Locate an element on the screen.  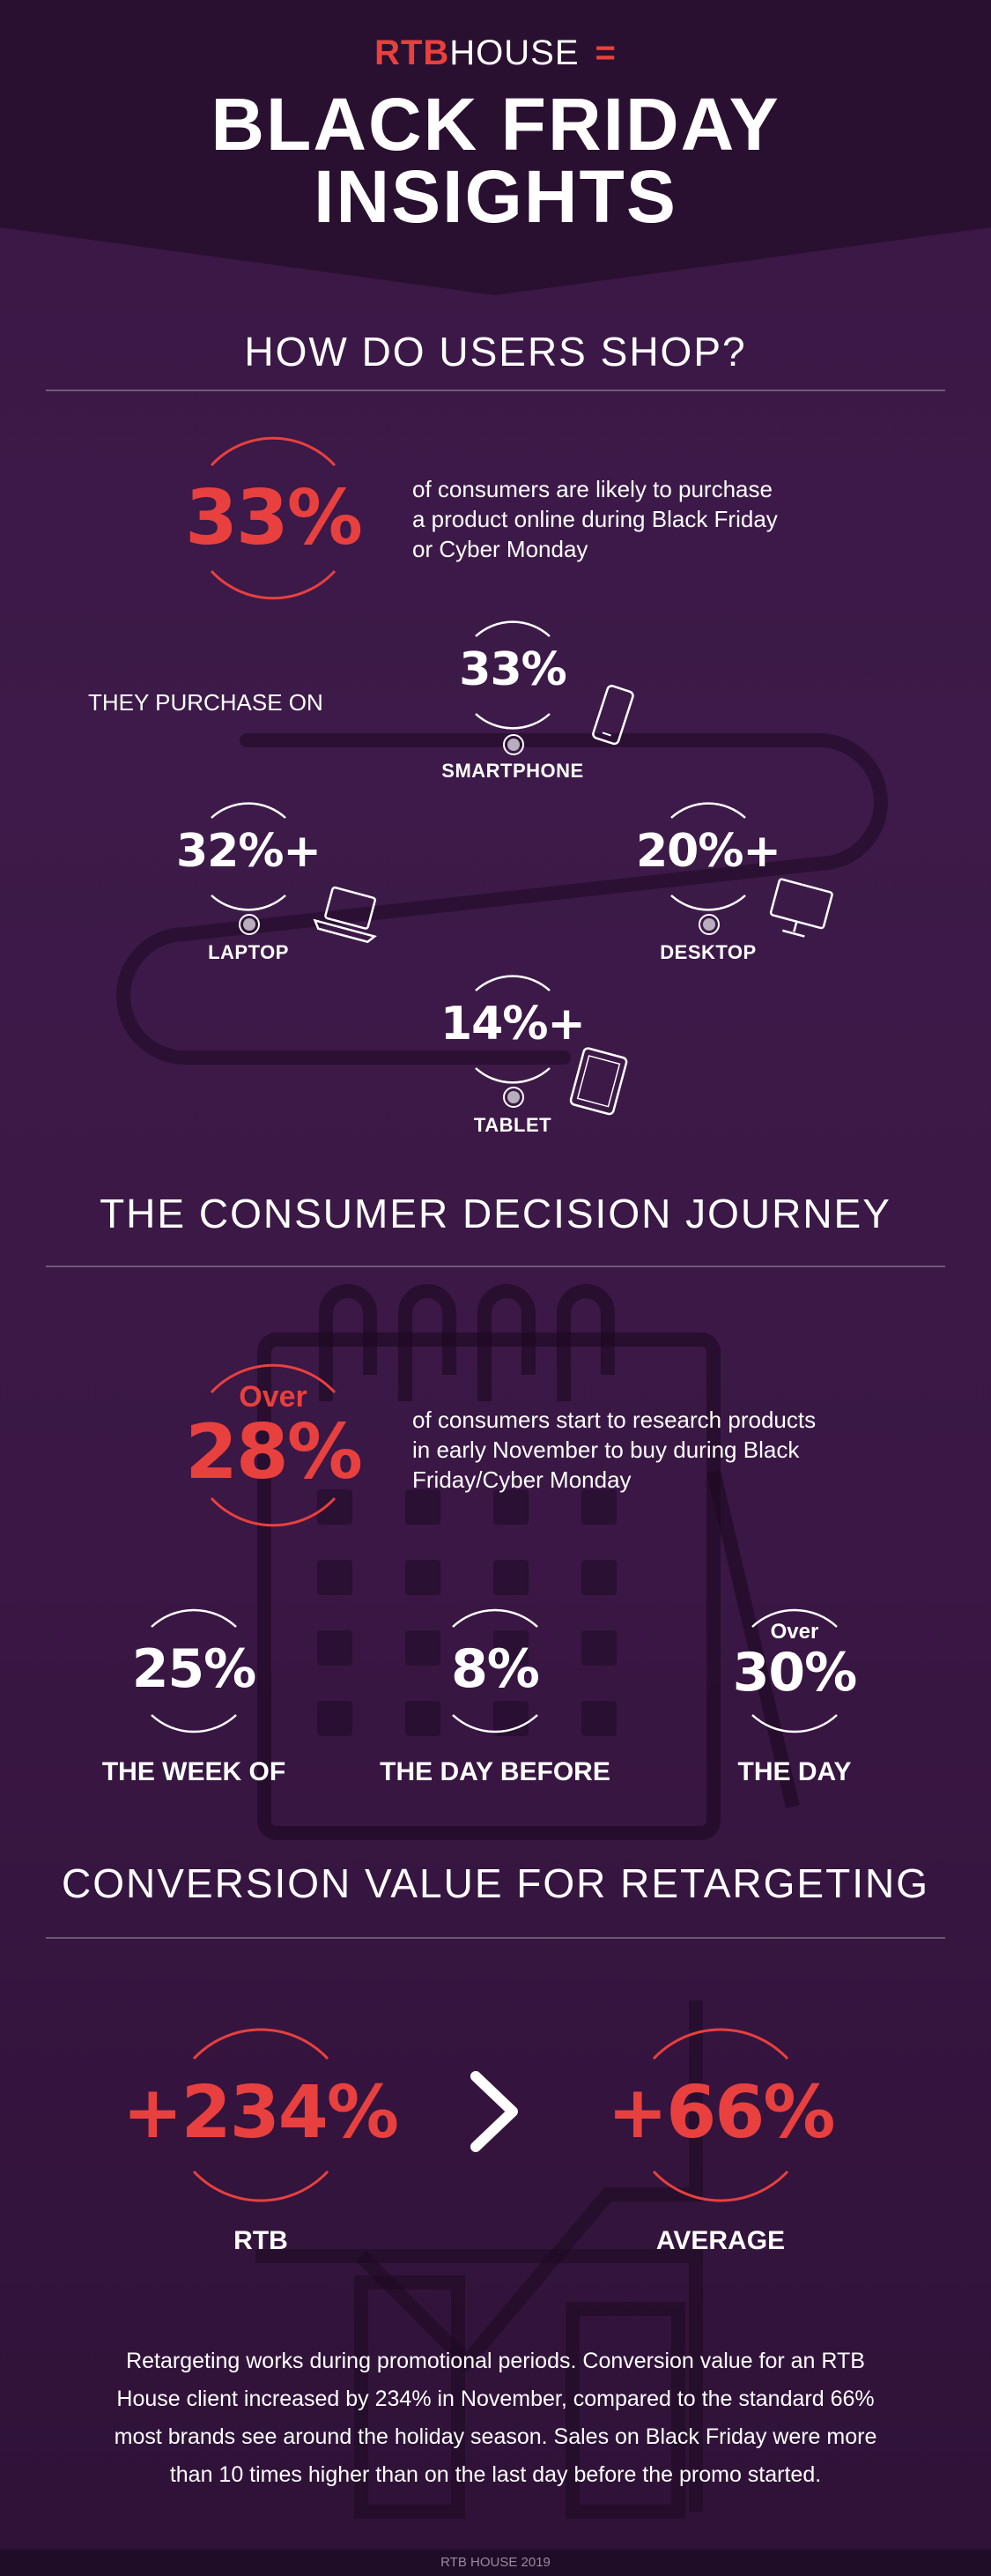
header-background is located at coordinates (496, 147).